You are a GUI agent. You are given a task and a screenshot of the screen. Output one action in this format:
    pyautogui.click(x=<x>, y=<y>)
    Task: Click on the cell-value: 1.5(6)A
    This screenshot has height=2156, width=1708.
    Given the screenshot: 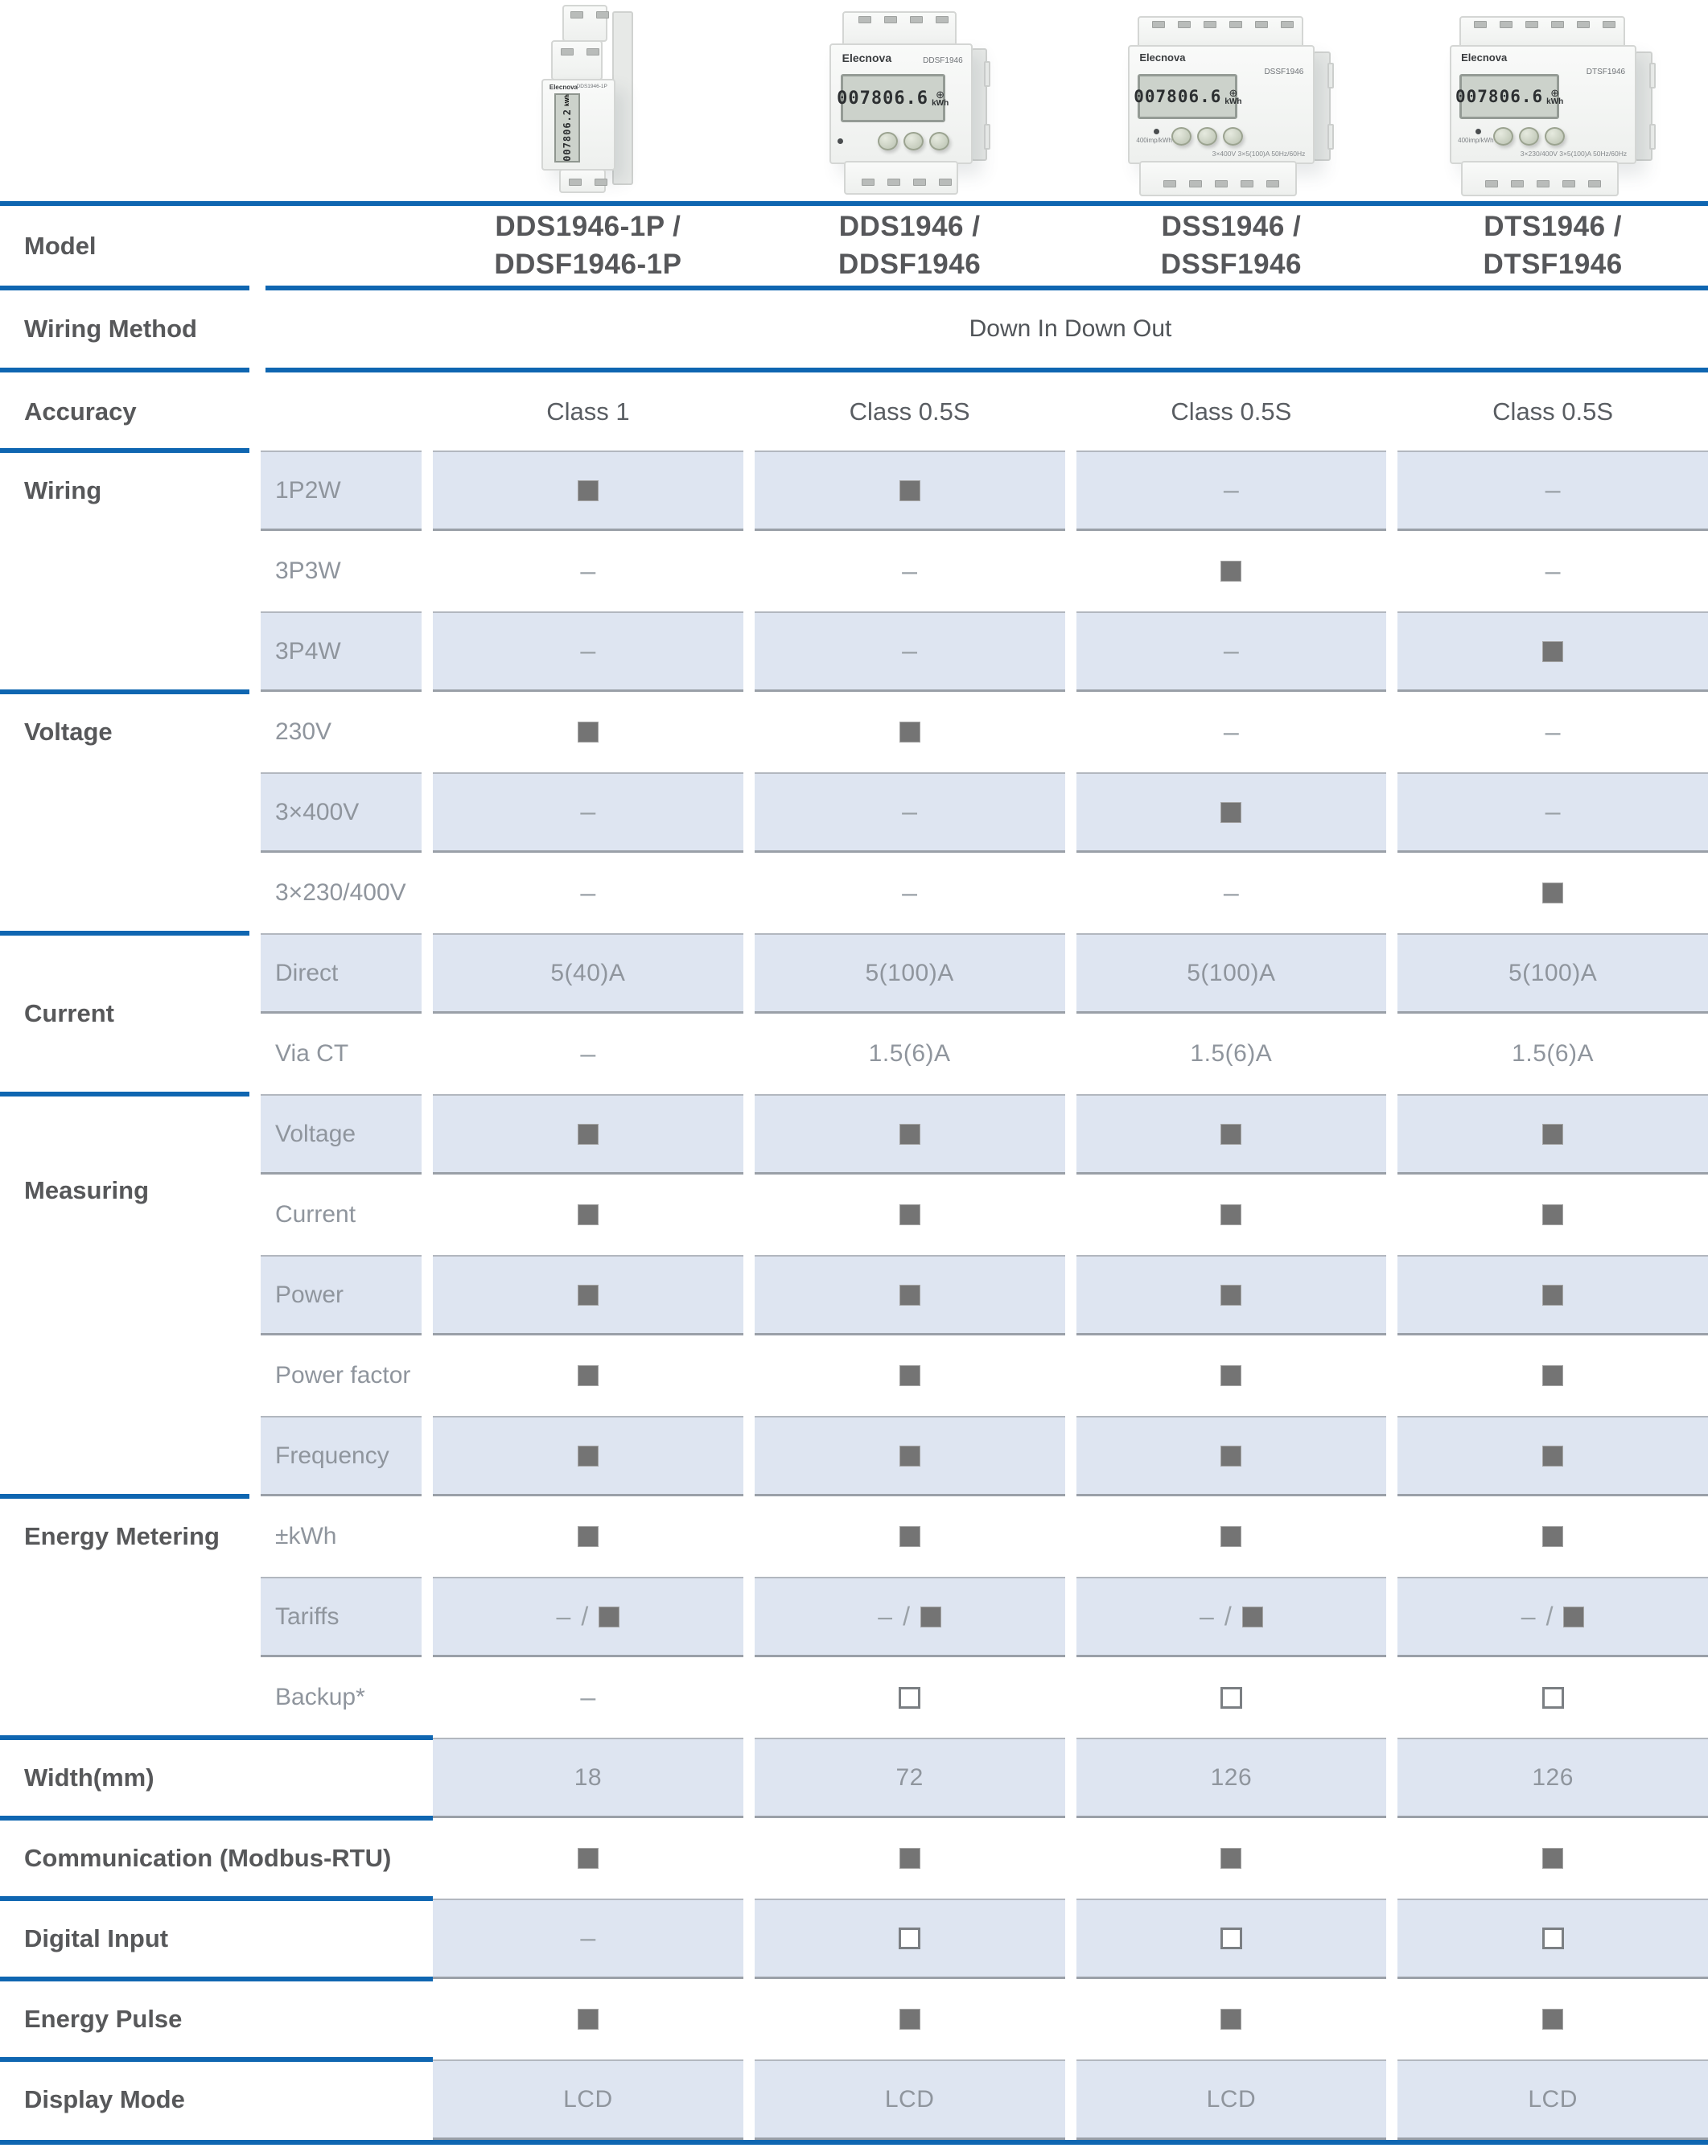 What is the action you would take?
    pyautogui.click(x=1553, y=1053)
    